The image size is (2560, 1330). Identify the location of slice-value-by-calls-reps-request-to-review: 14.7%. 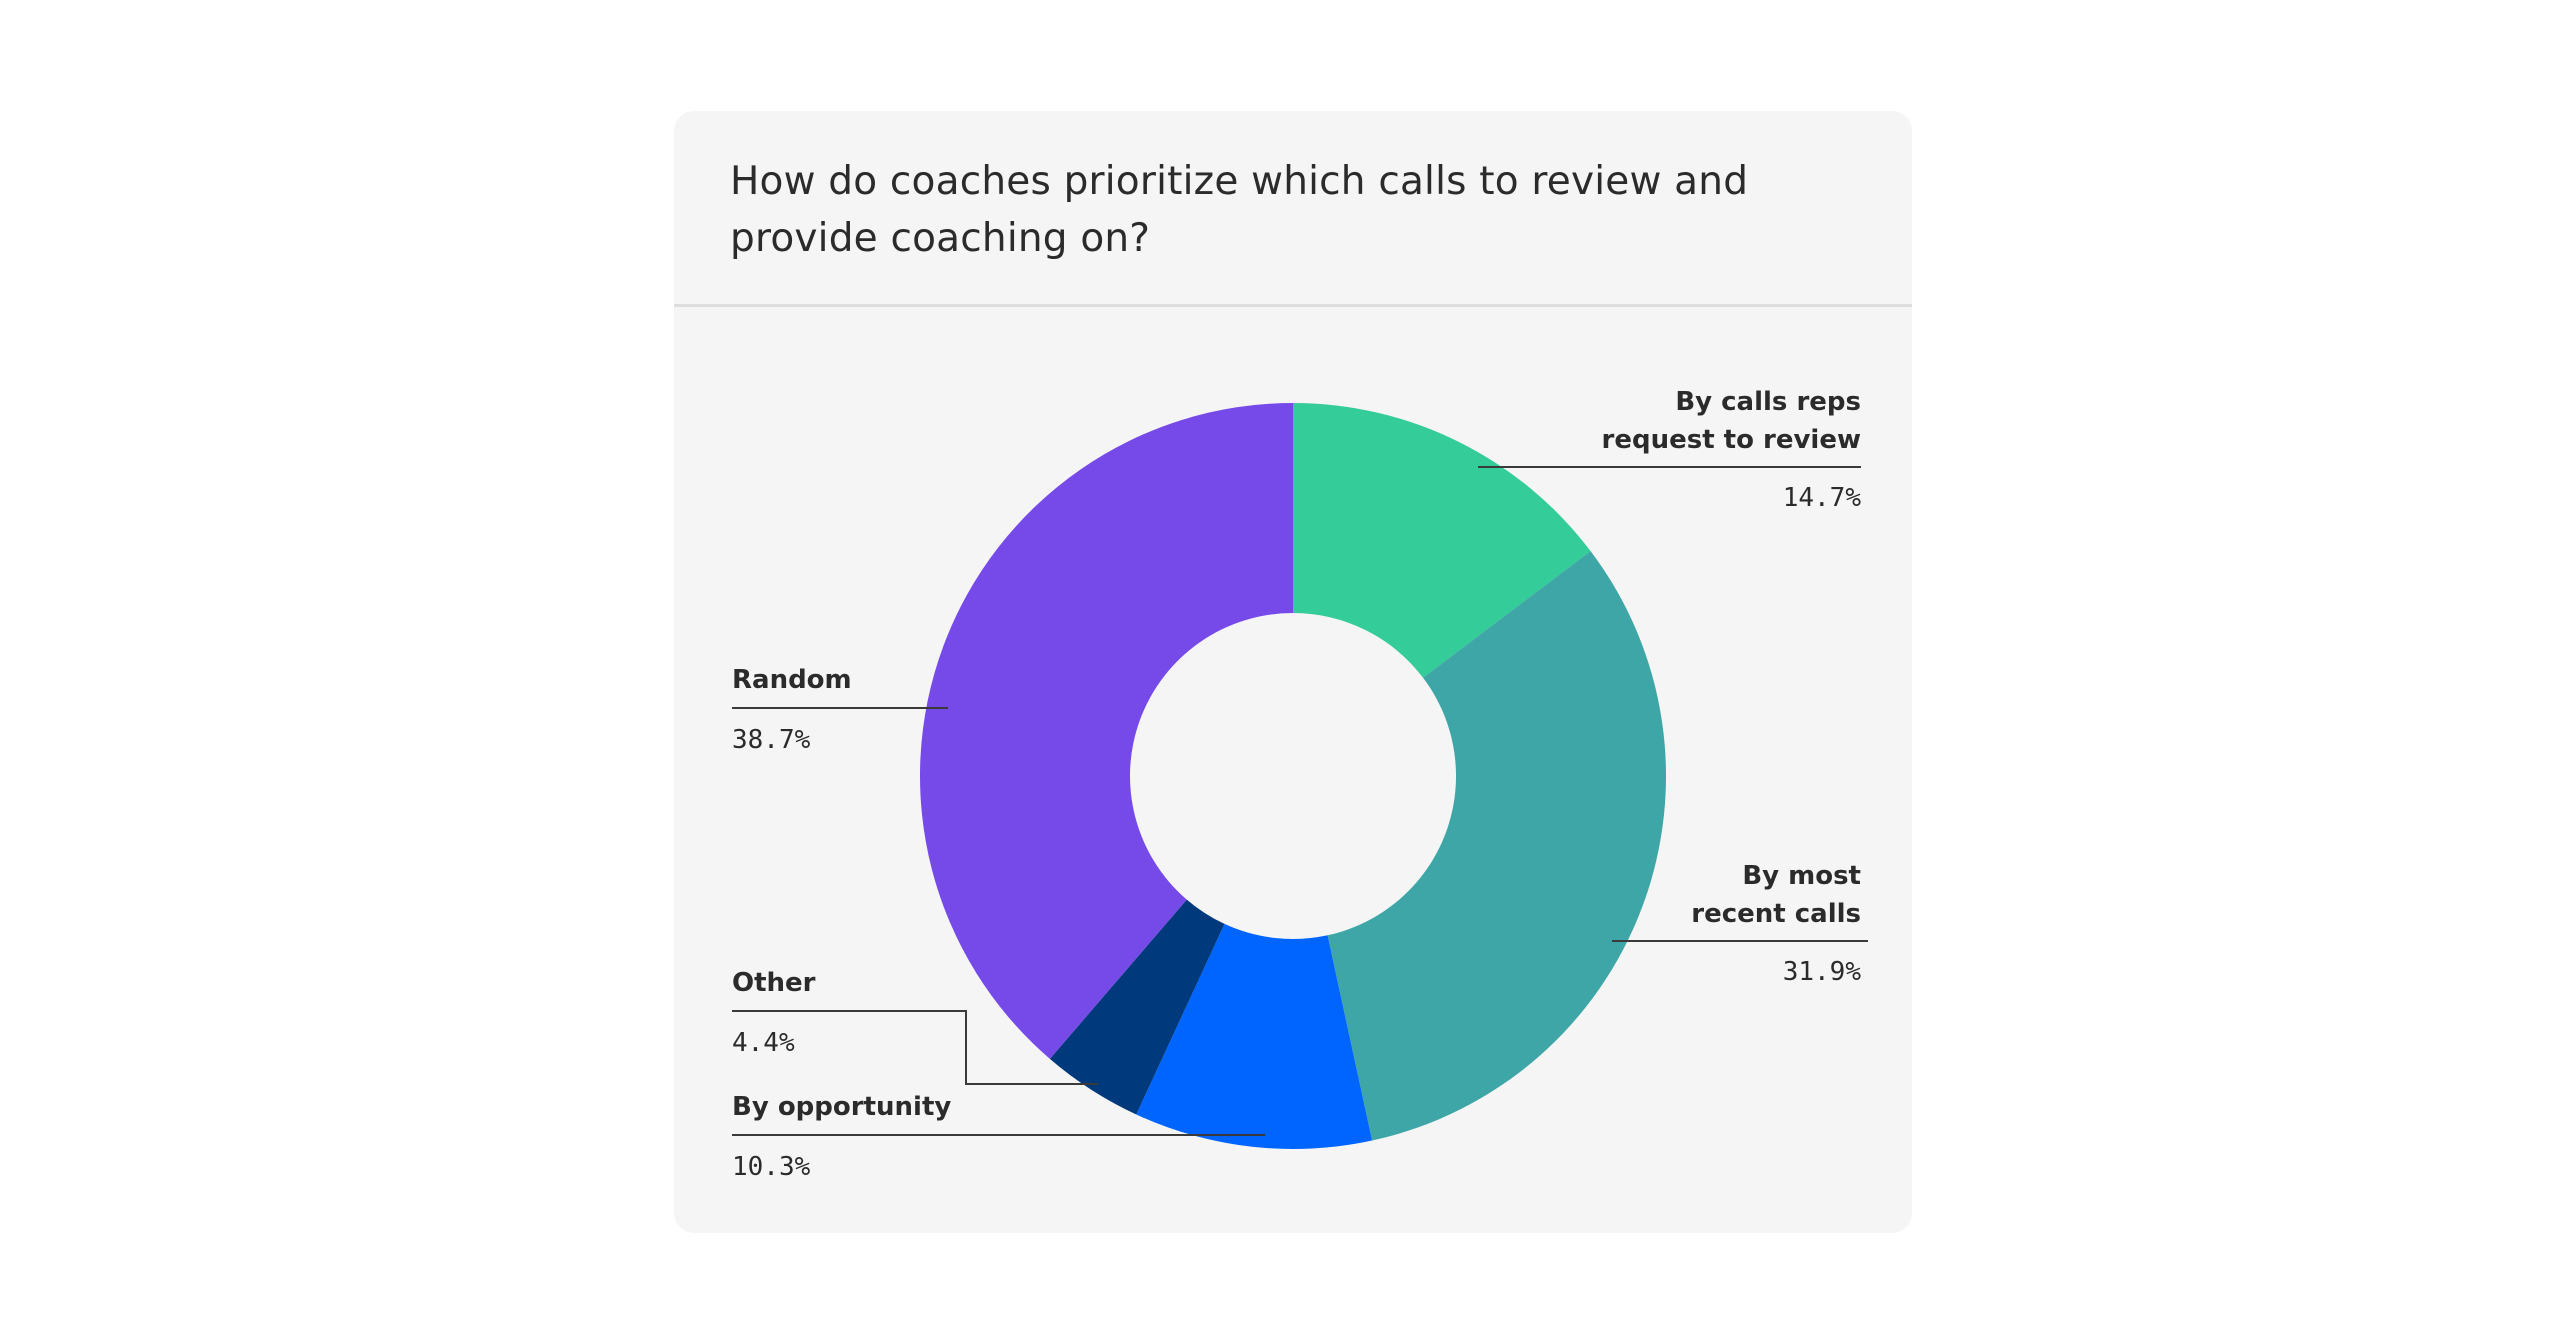
(1822, 498).